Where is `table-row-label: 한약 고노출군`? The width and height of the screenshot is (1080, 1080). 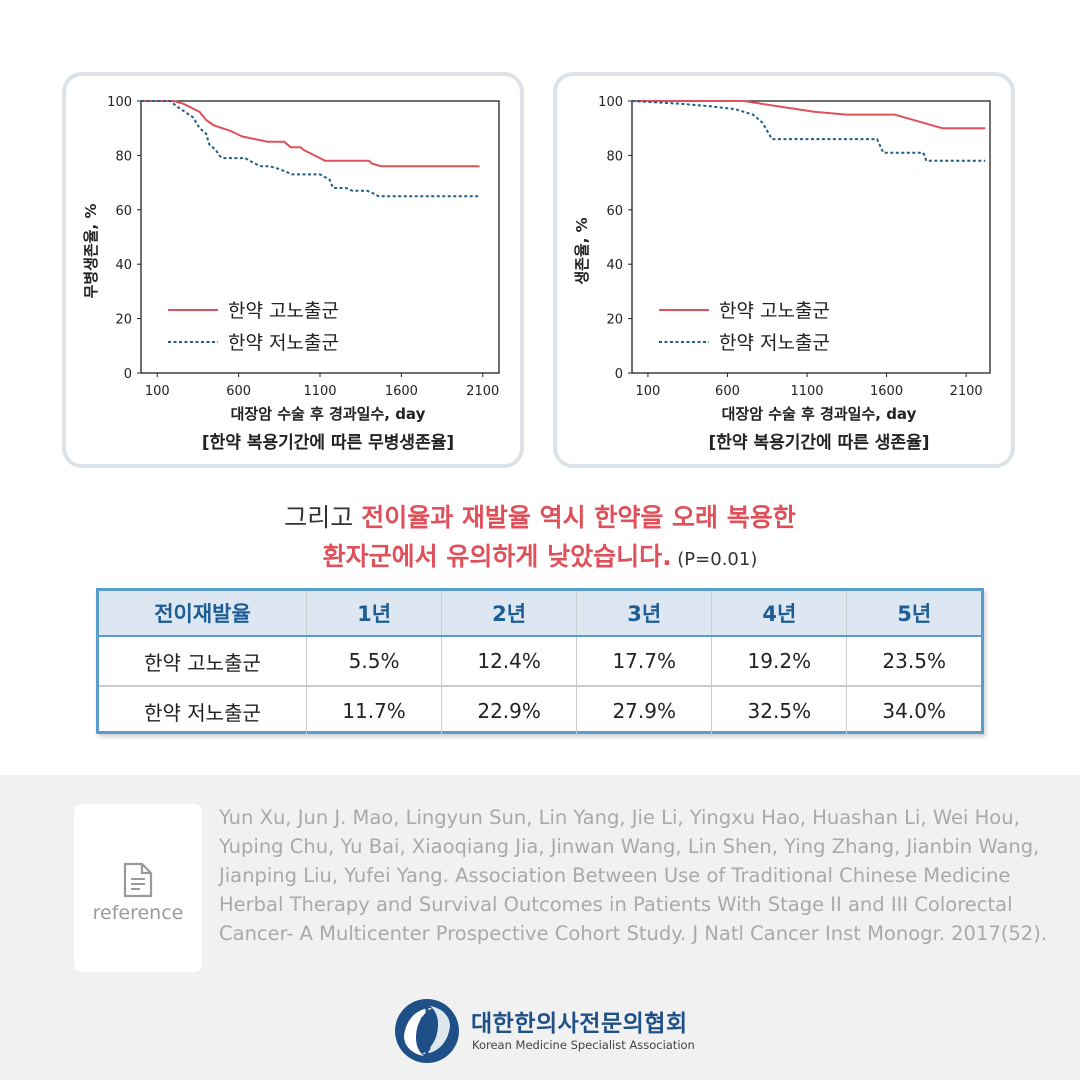
table-row-label: 한약 고노출군 is located at coordinates (203, 661).